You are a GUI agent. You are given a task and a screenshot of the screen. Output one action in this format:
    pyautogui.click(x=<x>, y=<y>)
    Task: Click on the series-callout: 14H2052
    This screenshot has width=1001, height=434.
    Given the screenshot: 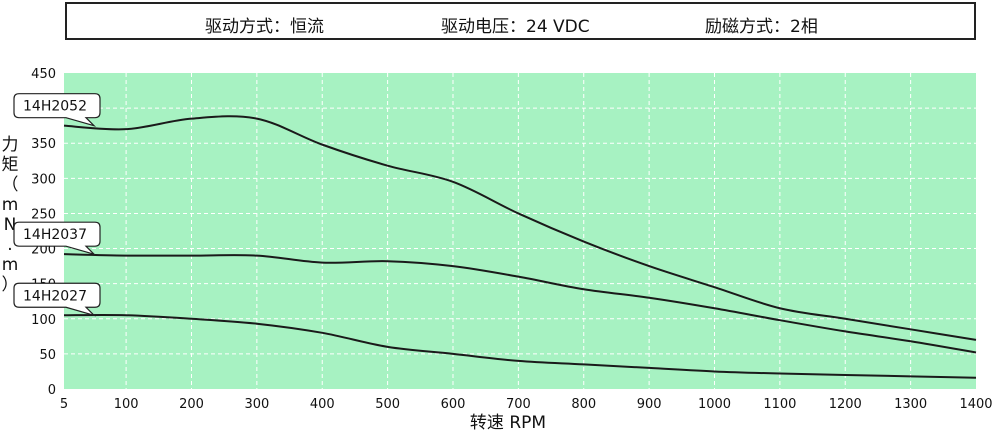 What is the action you would take?
    pyautogui.click(x=57, y=110)
    